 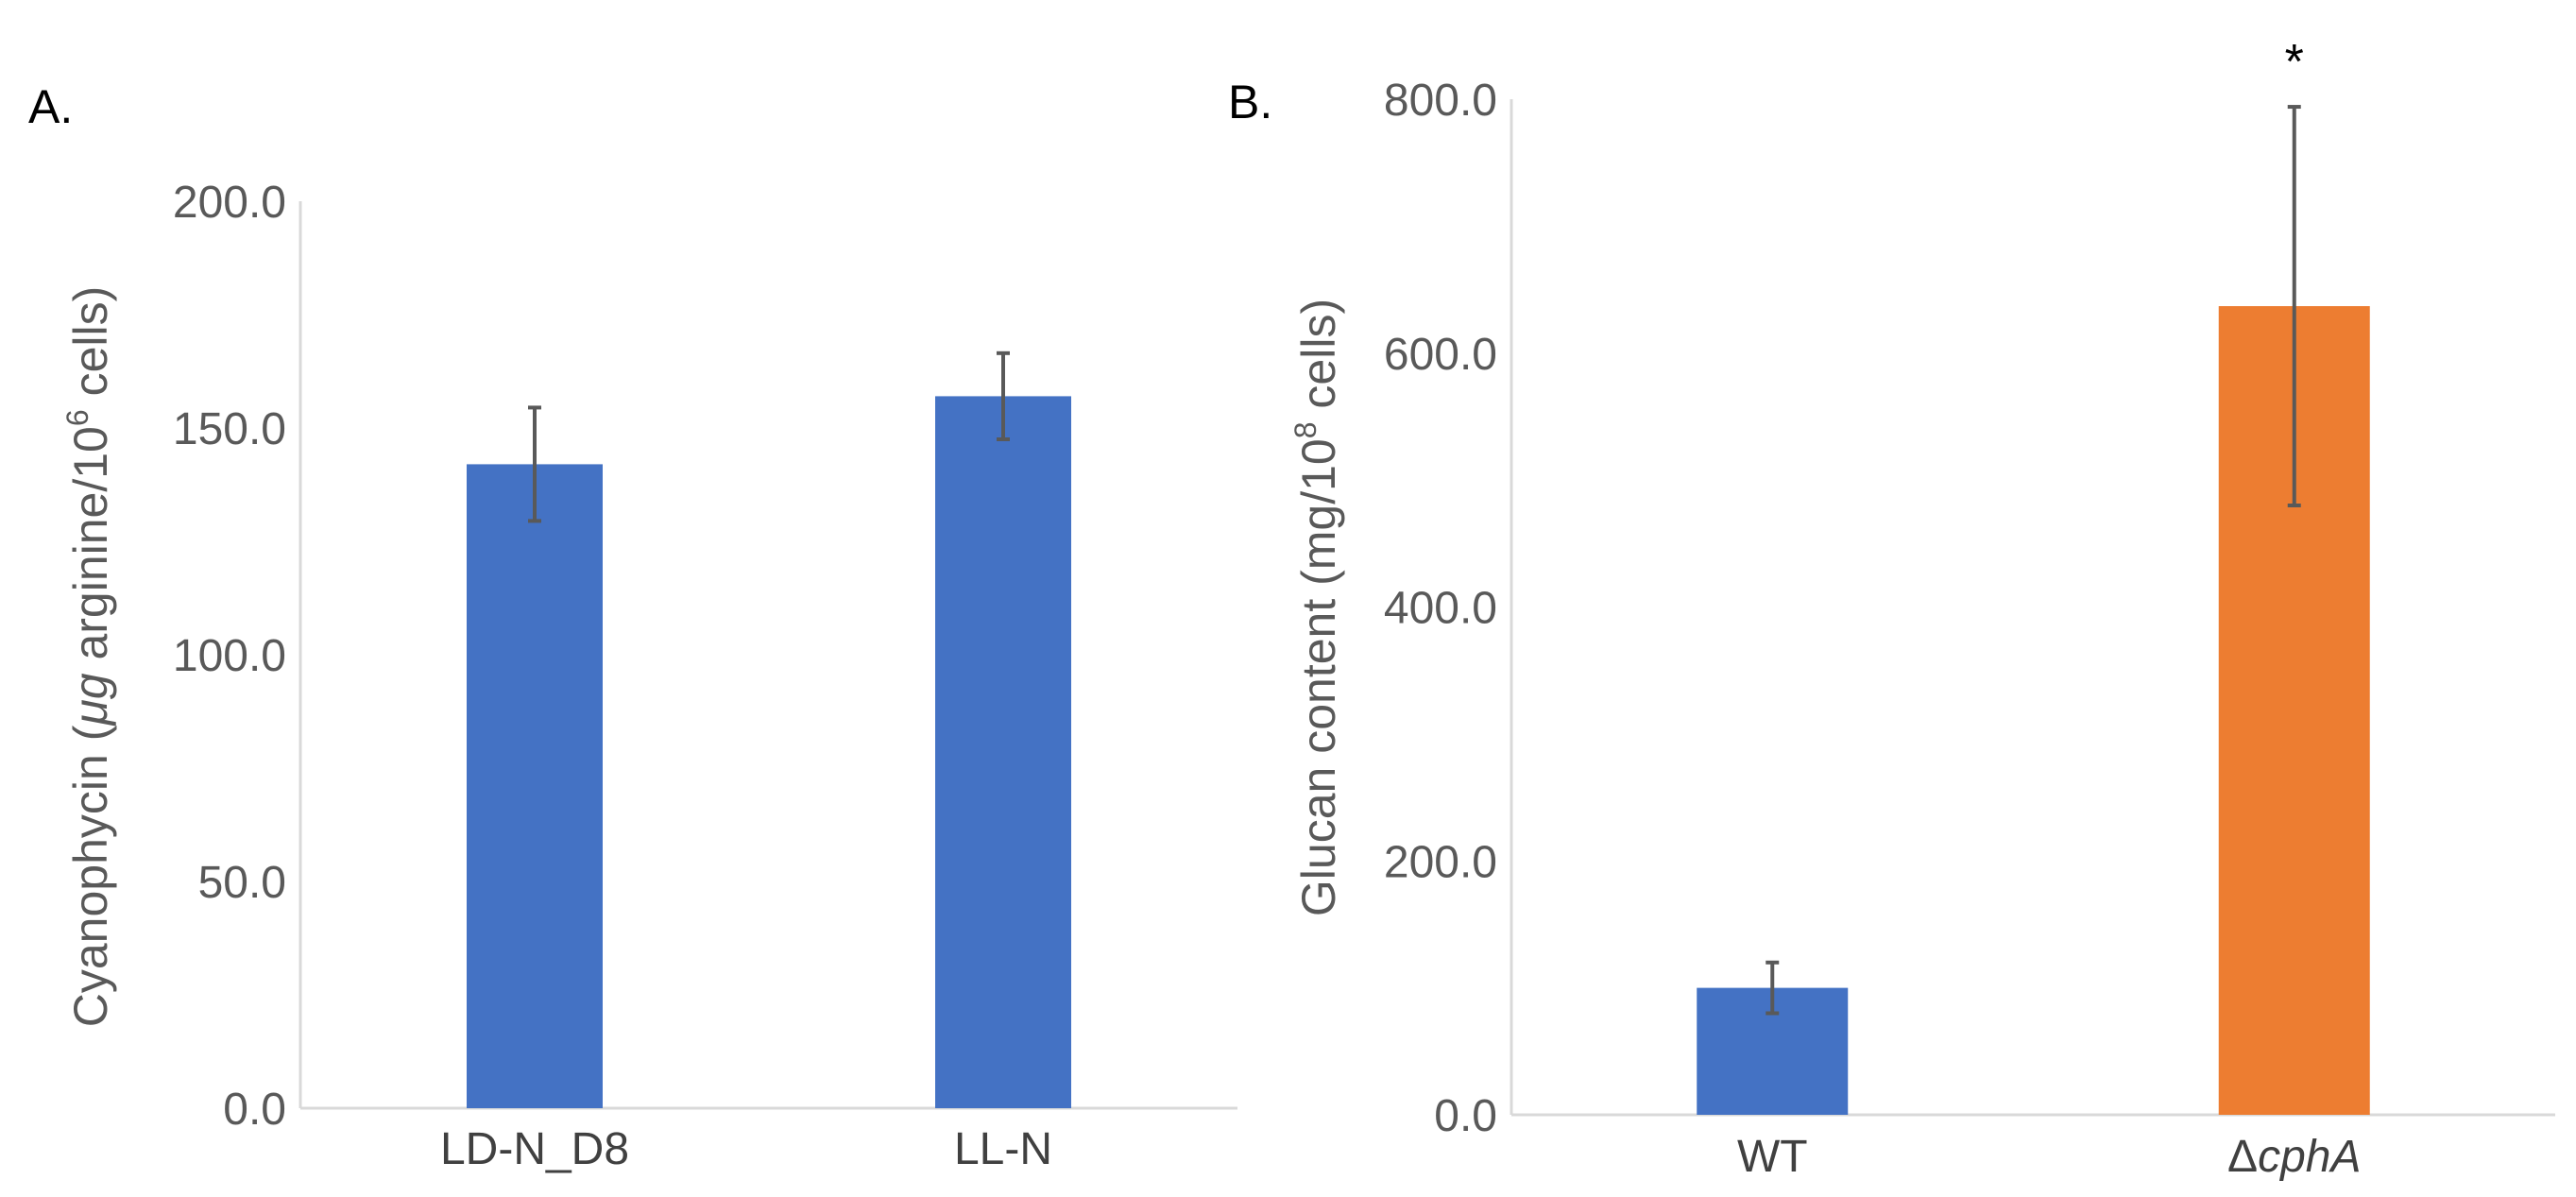 What do you see at coordinates (1003, 1149) in the screenshot?
I see `panel-a-category-label-2: LL-N` at bounding box center [1003, 1149].